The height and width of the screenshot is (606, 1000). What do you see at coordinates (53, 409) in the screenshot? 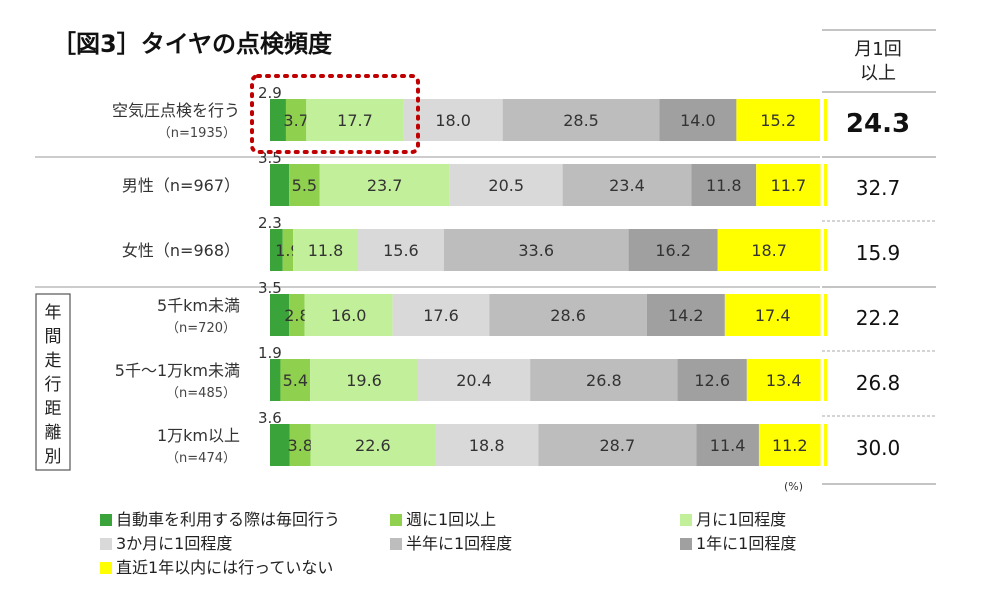
I see `group-label-char-4: 距` at bounding box center [53, 409].